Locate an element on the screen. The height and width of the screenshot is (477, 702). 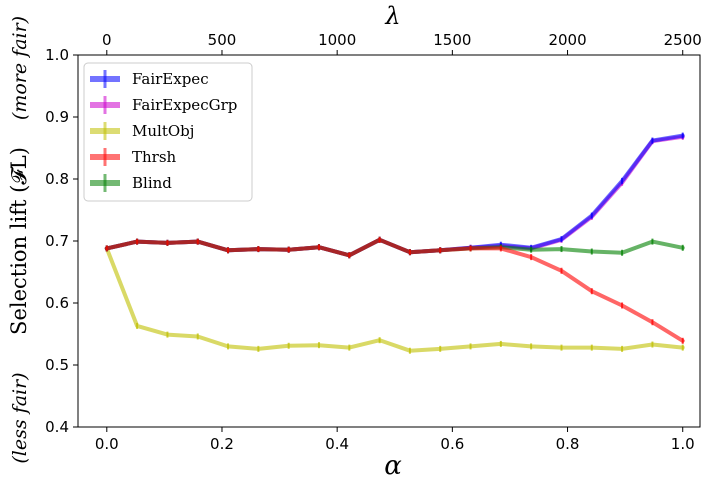
legend-label-multobj: MultObj is located at coordinates (163, 131).